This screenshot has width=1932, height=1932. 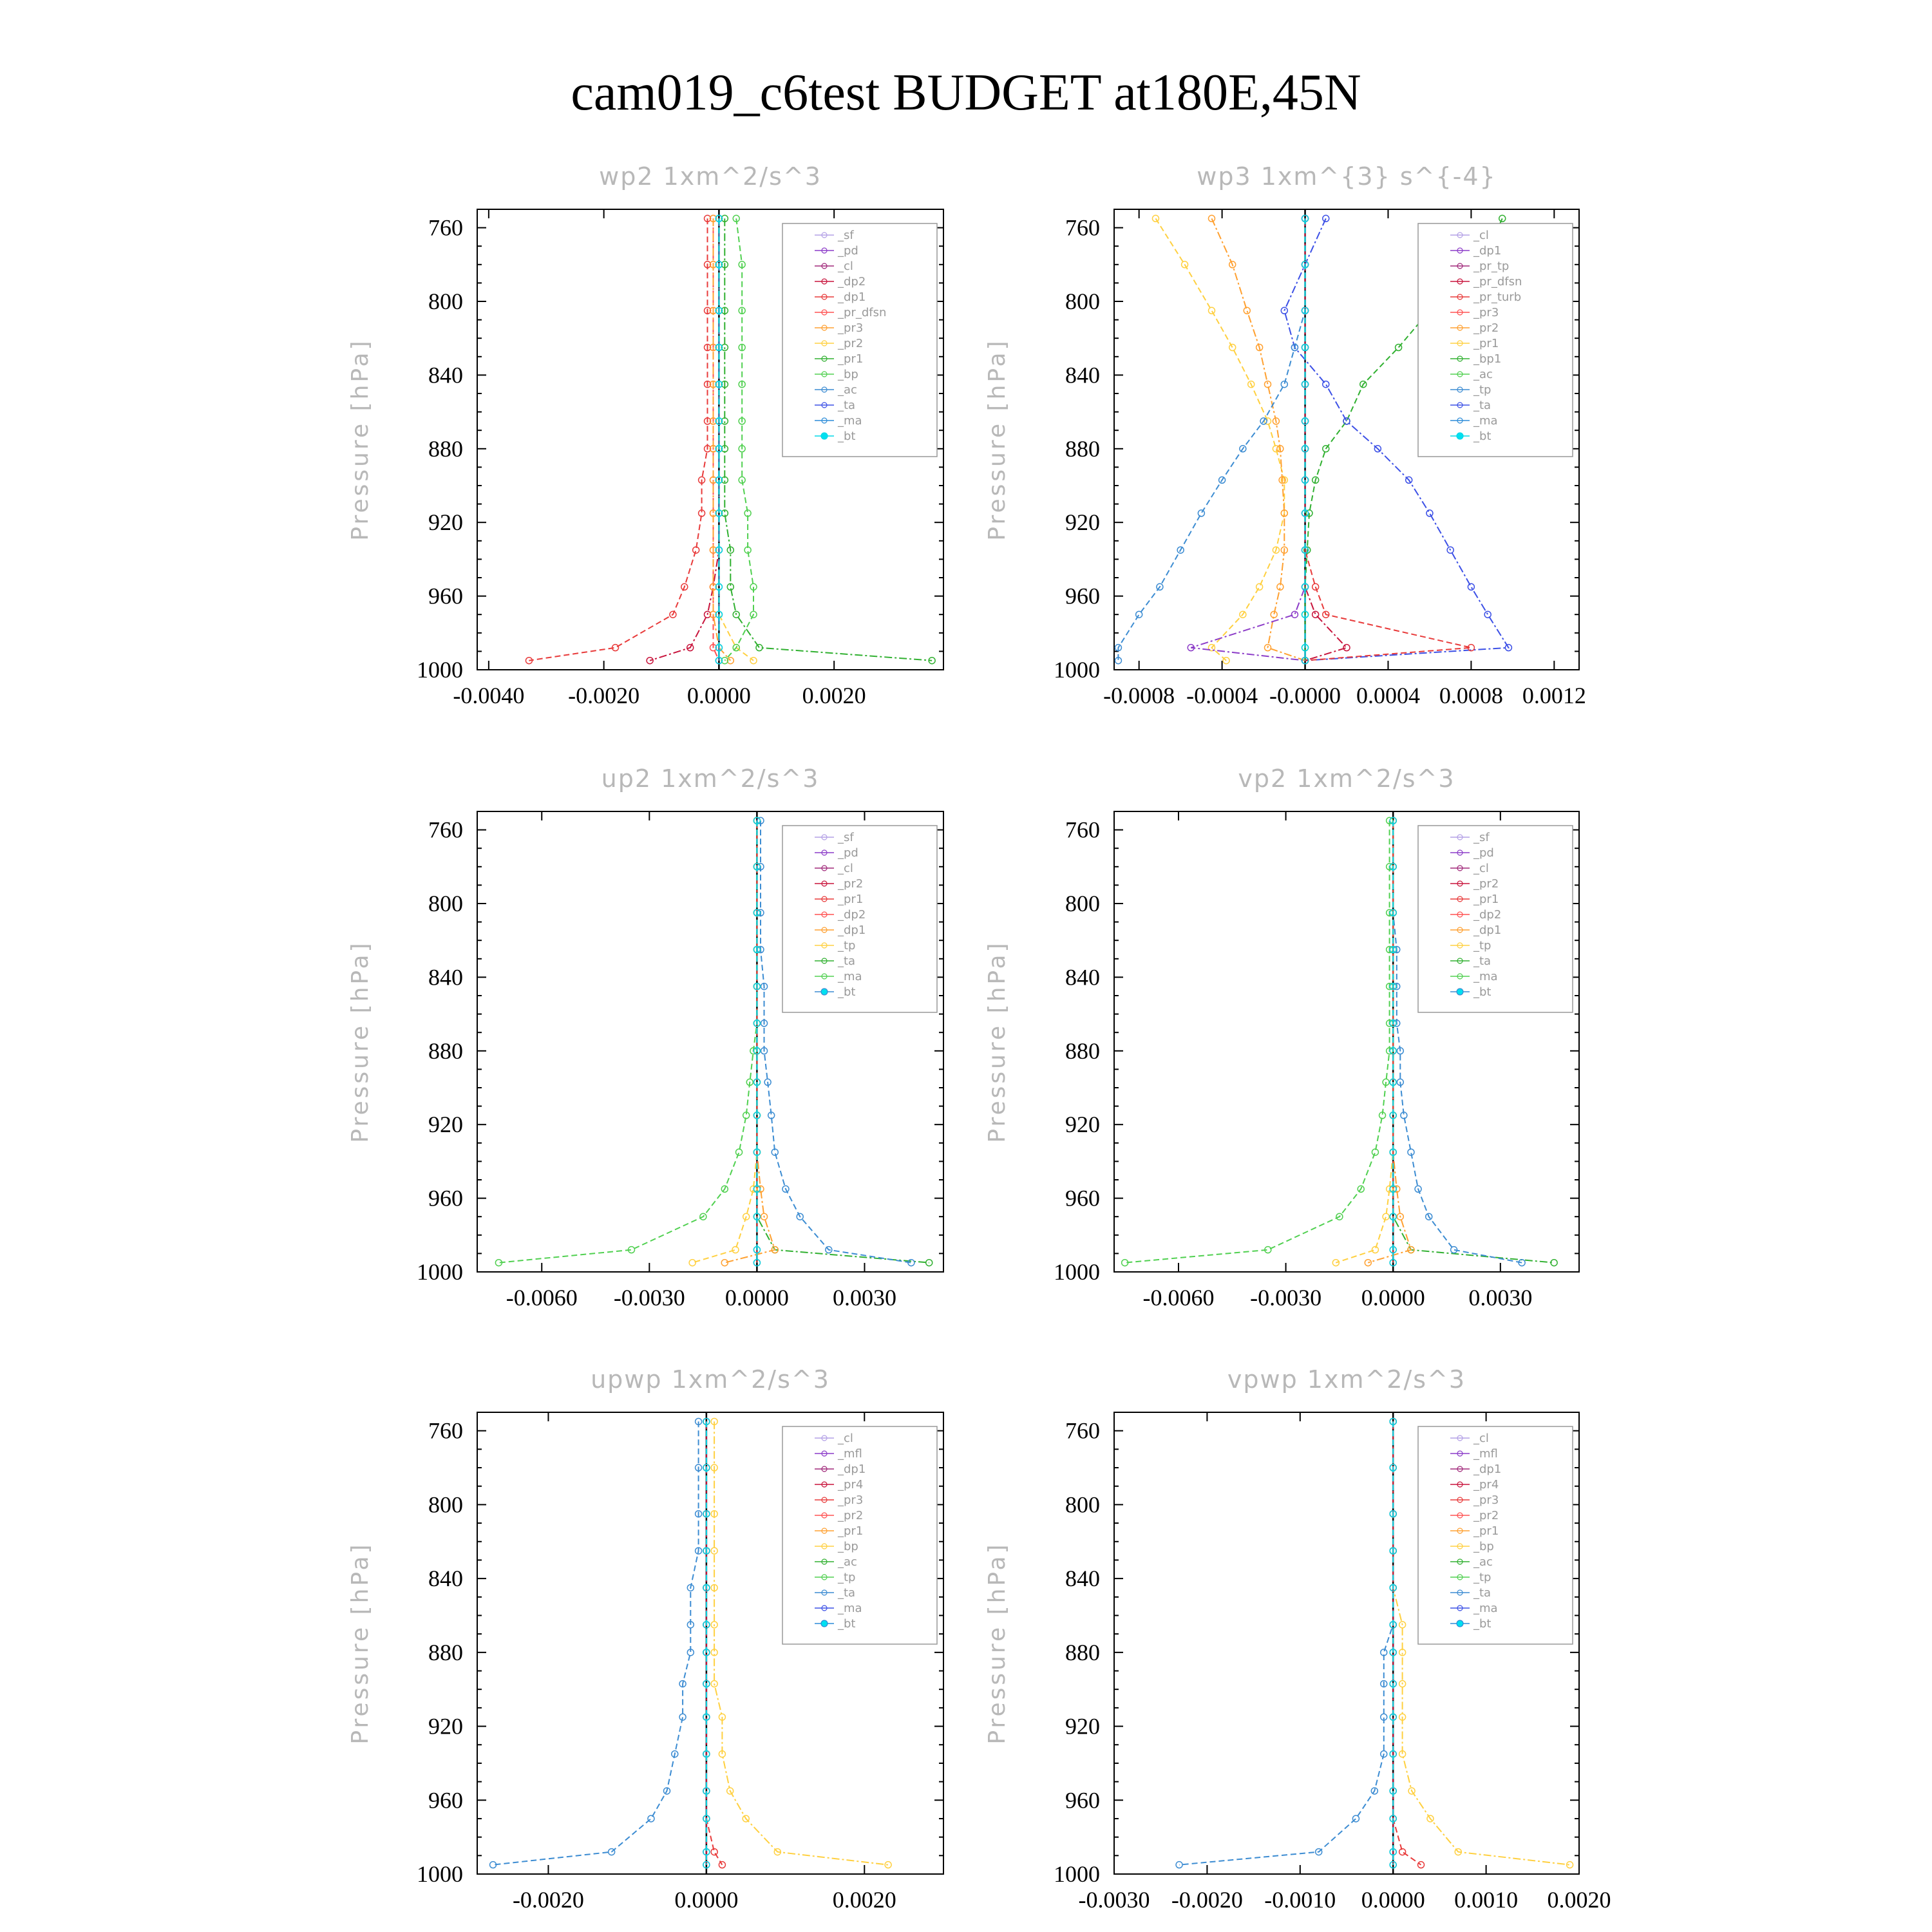 What do you see at coordinates (1500, 1298) in the screenshot?
I see `x-tick-label: 0.0030` at bounding box center [1500, 1298].